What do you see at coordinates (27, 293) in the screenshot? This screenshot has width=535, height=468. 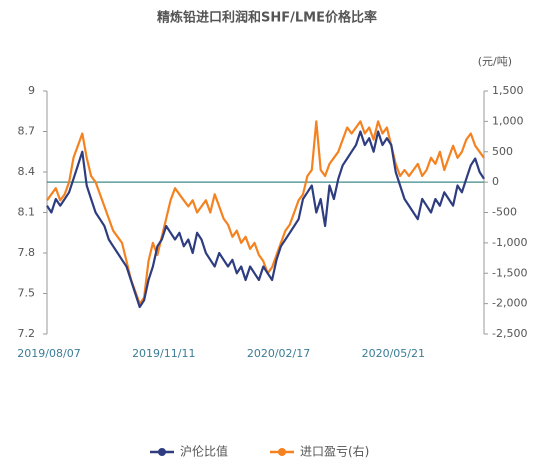 I see `y-tick-label: 7.5` at bounding box center [27, 293].